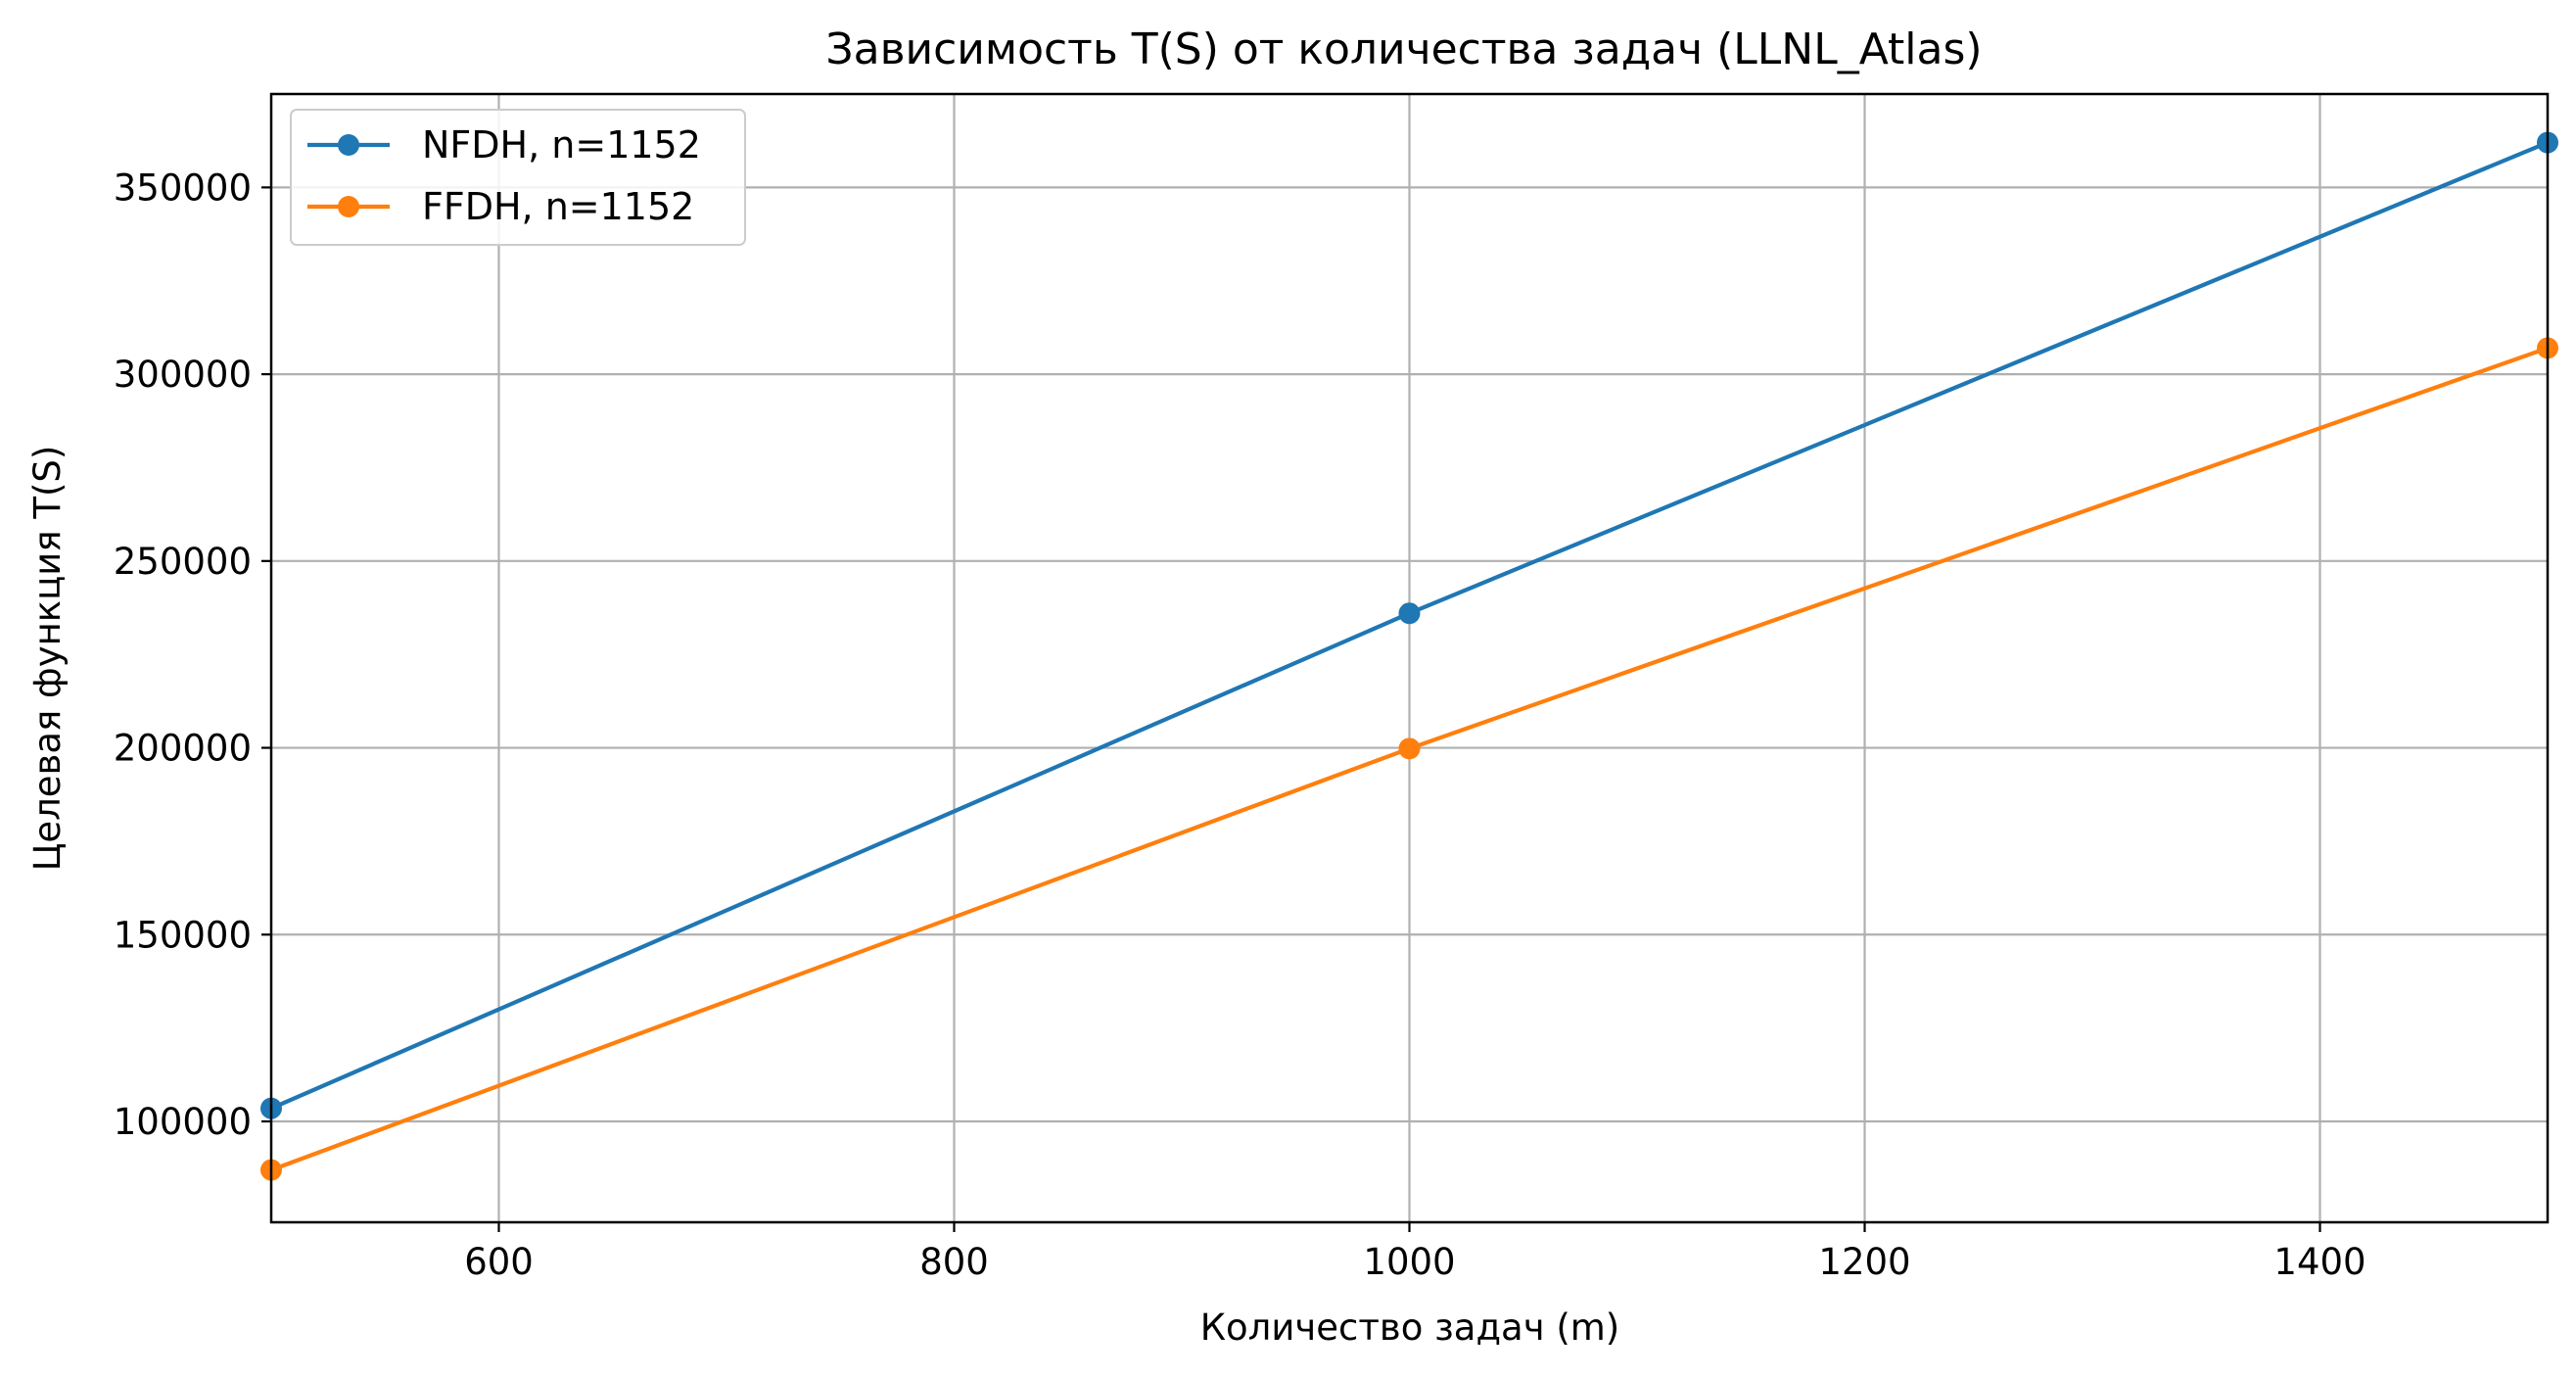  Describe the element at coordinates (183, 1122) in the screenshot. I see `y-tick-label: 100000` at that location.